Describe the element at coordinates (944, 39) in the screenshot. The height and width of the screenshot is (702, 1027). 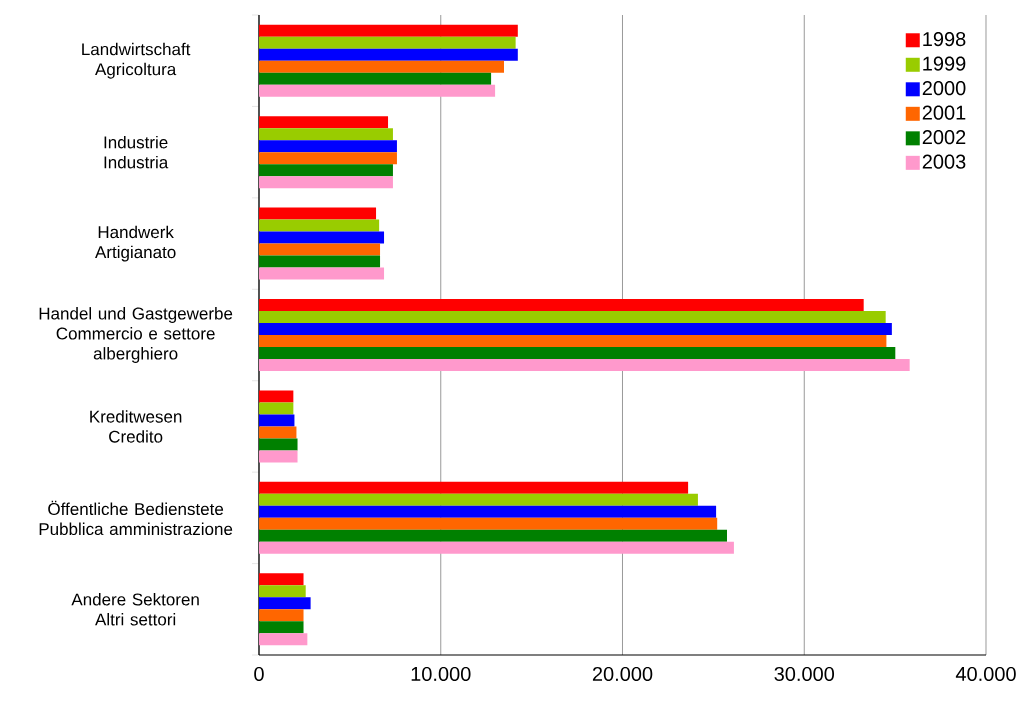
I see `legend-label: 1998` at that location.